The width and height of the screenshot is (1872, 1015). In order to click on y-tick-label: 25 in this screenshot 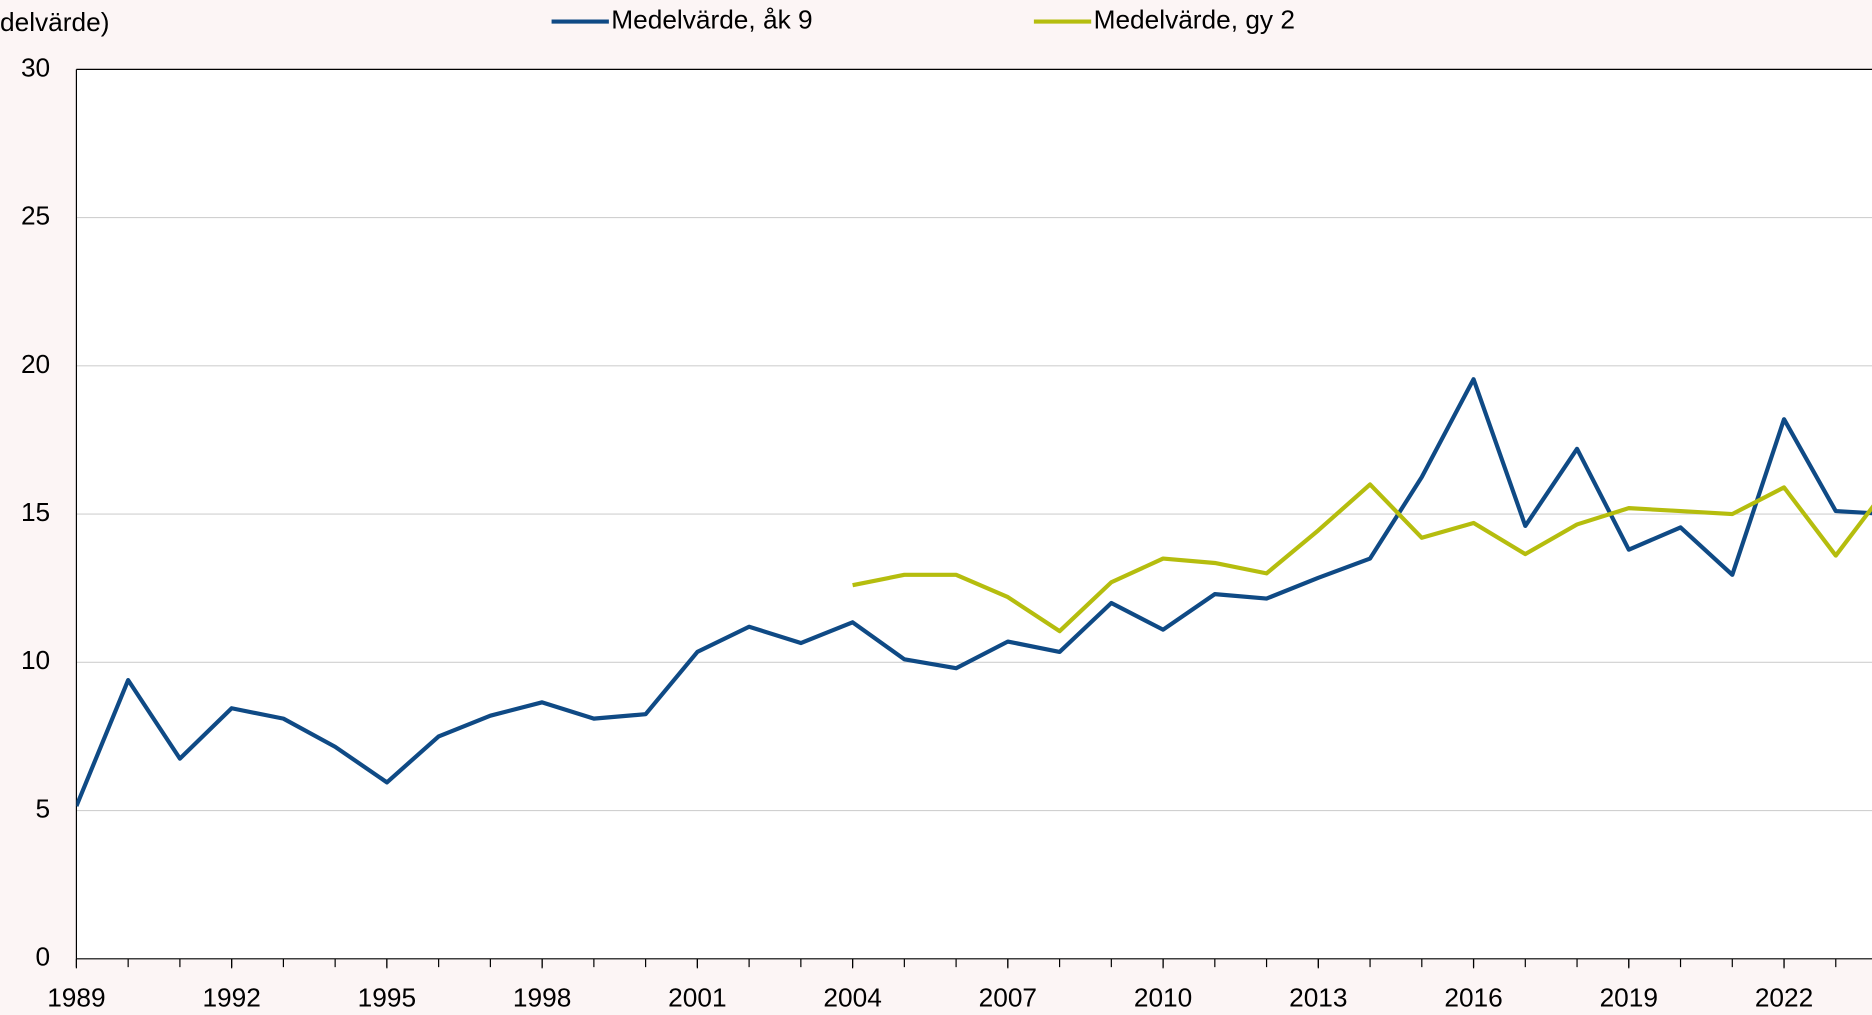, I will do `click(35, 216)`.